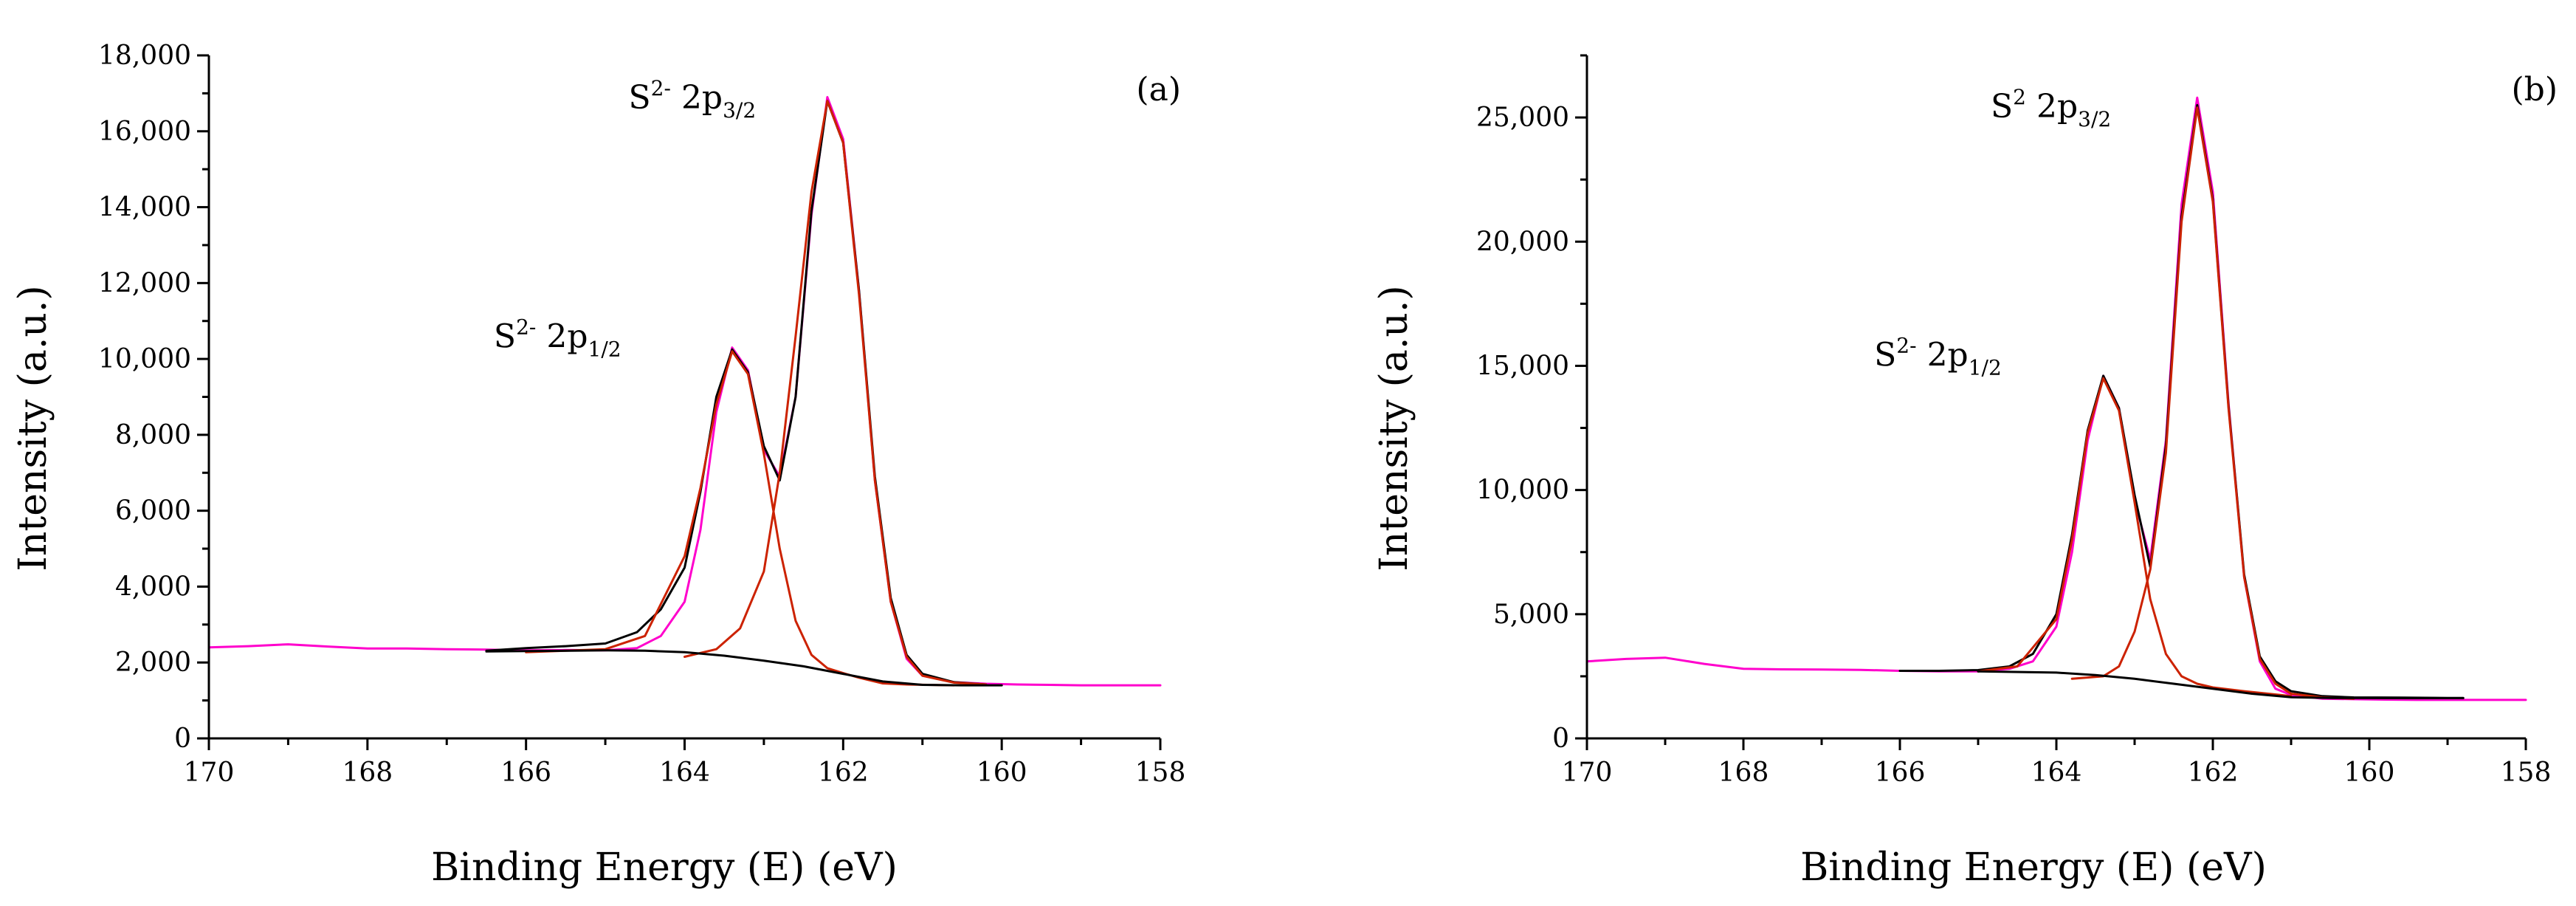 Image resolution: width=2576 pixels, height=906 pixels. Describe the element at coordinates (2051, 108) in the screenshot. I see `peak-annotation-b-0: S2 2p3/2` at that location.